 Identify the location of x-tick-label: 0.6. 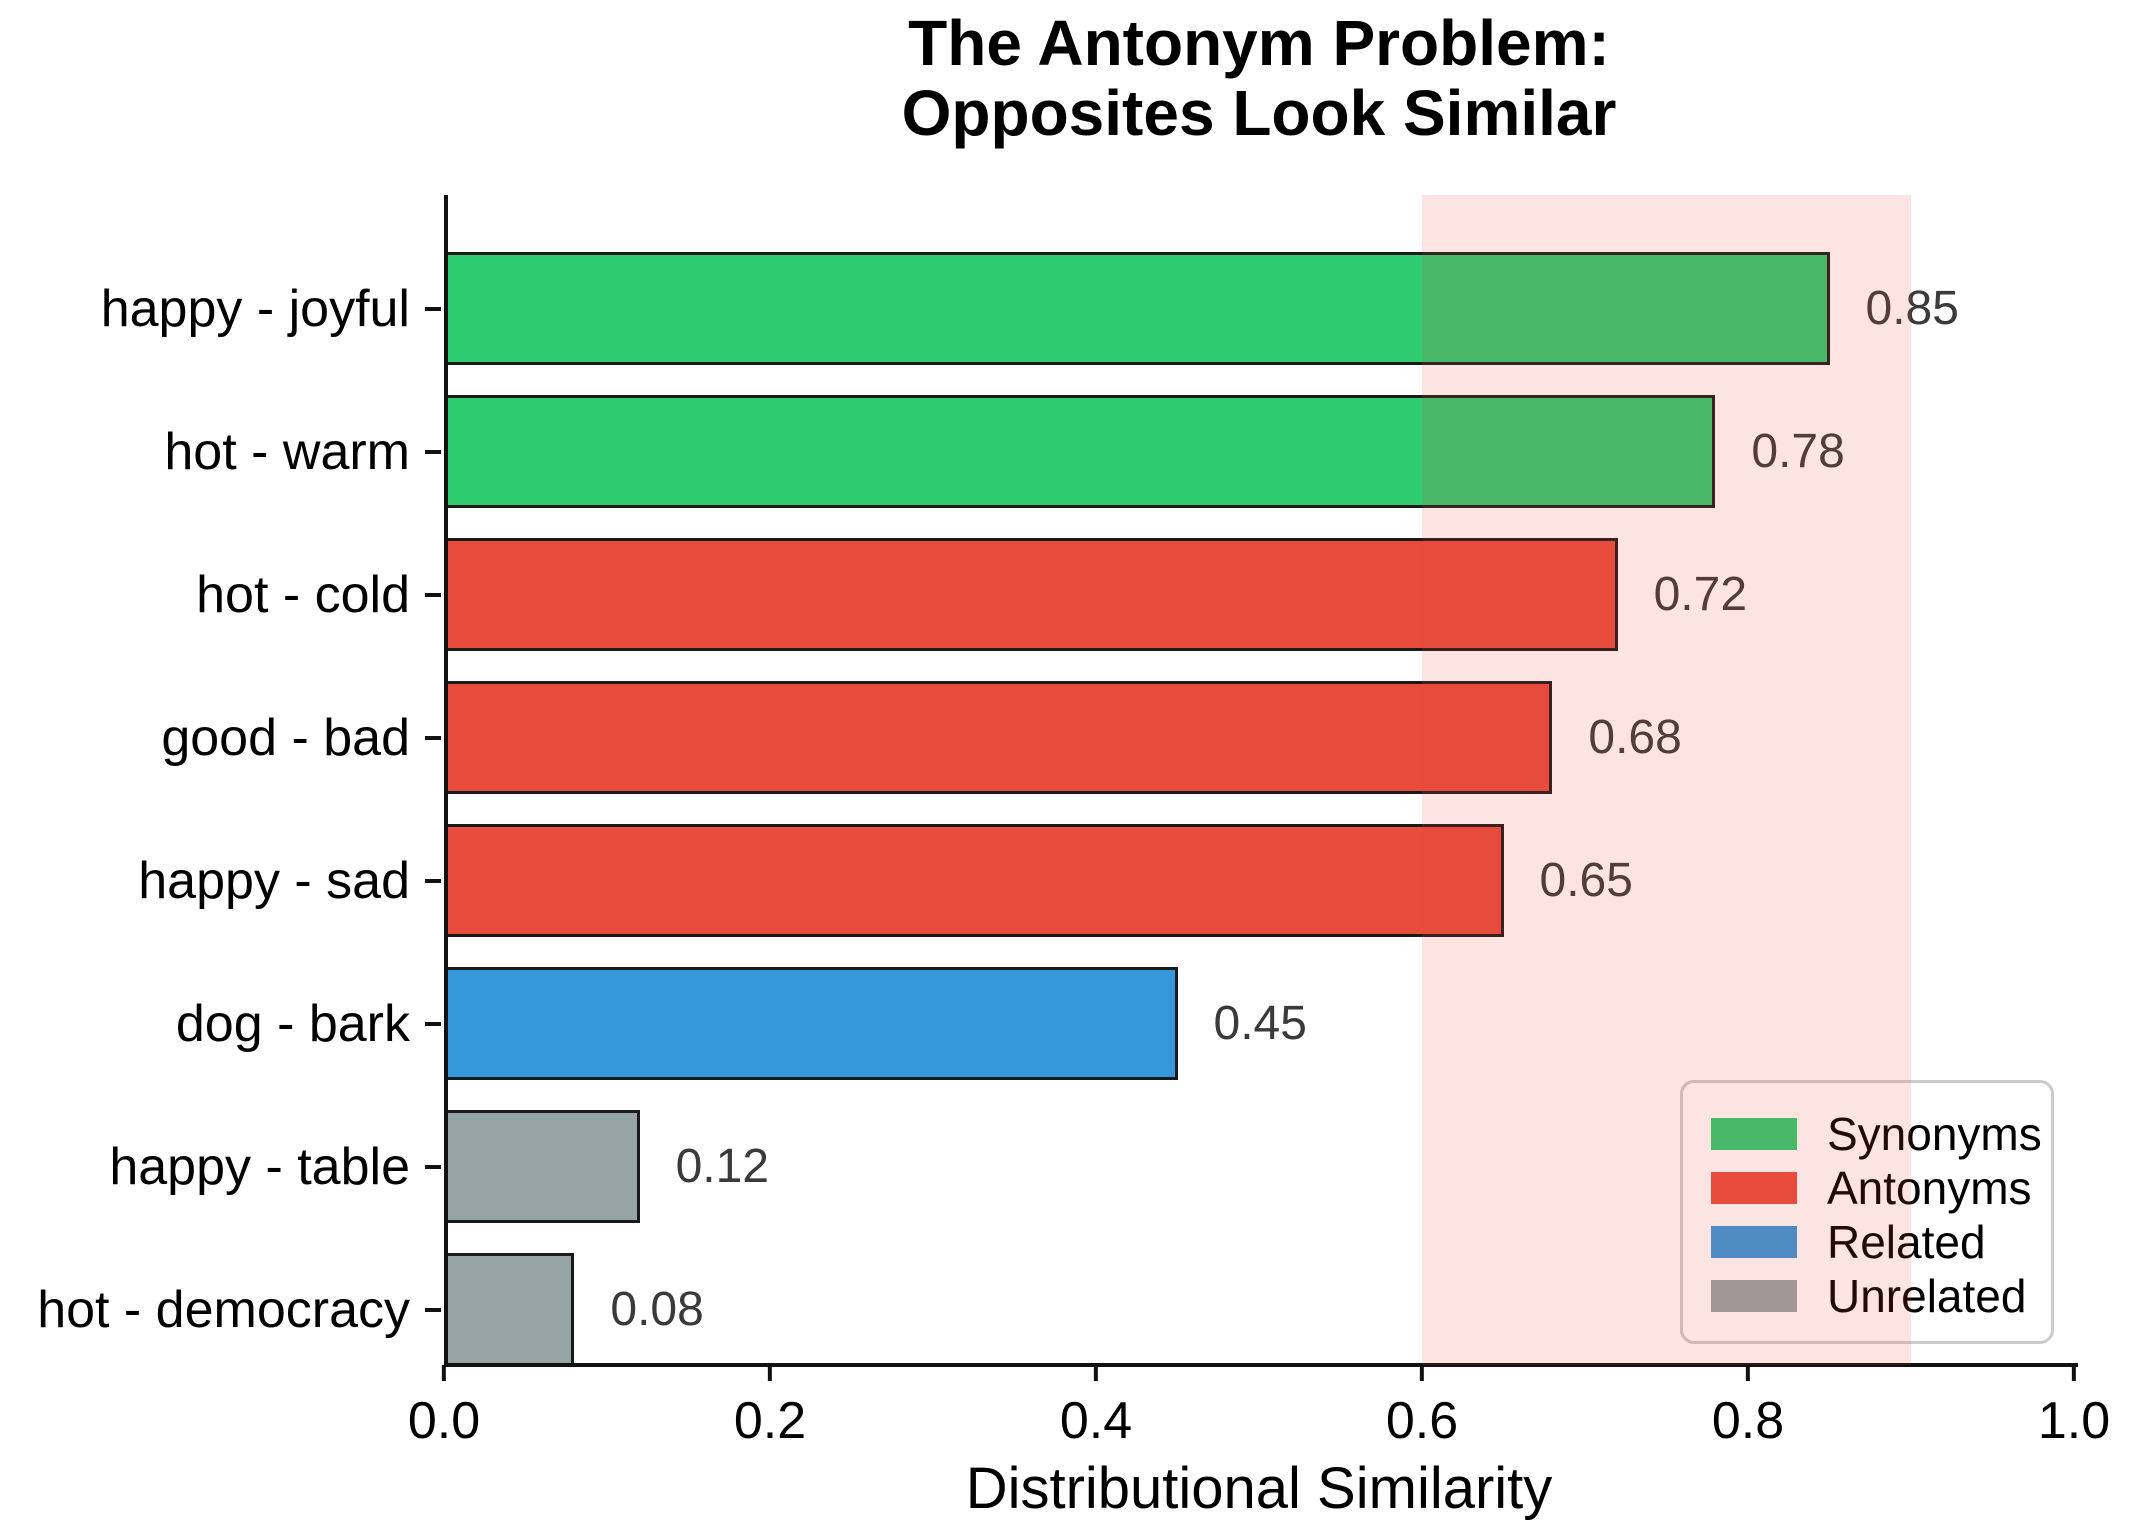
(1422, 1421).